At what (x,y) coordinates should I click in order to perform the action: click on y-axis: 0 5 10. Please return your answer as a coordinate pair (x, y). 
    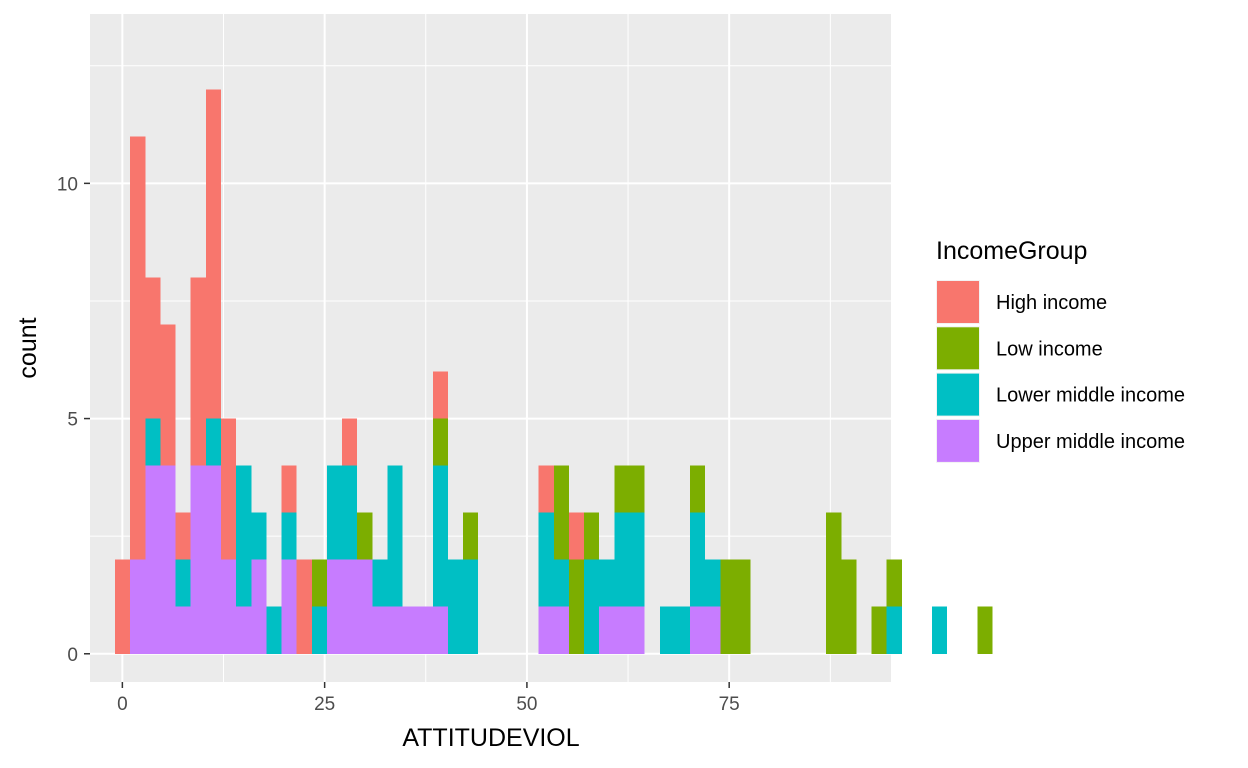
    Looking at the image, I should click on (73, 420).